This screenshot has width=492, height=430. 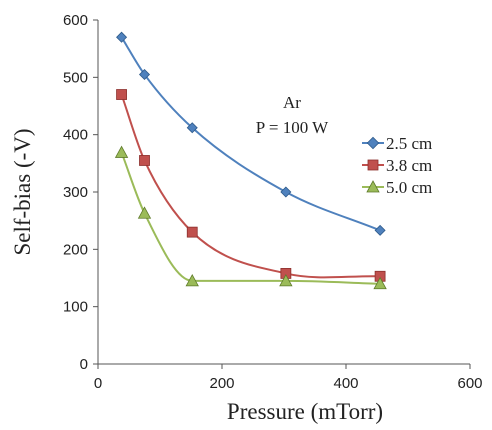 What do you see at coordinates (84, 364) in the screenshot?
I see `y-tick-label: 0` at bounding box center [84, 364].